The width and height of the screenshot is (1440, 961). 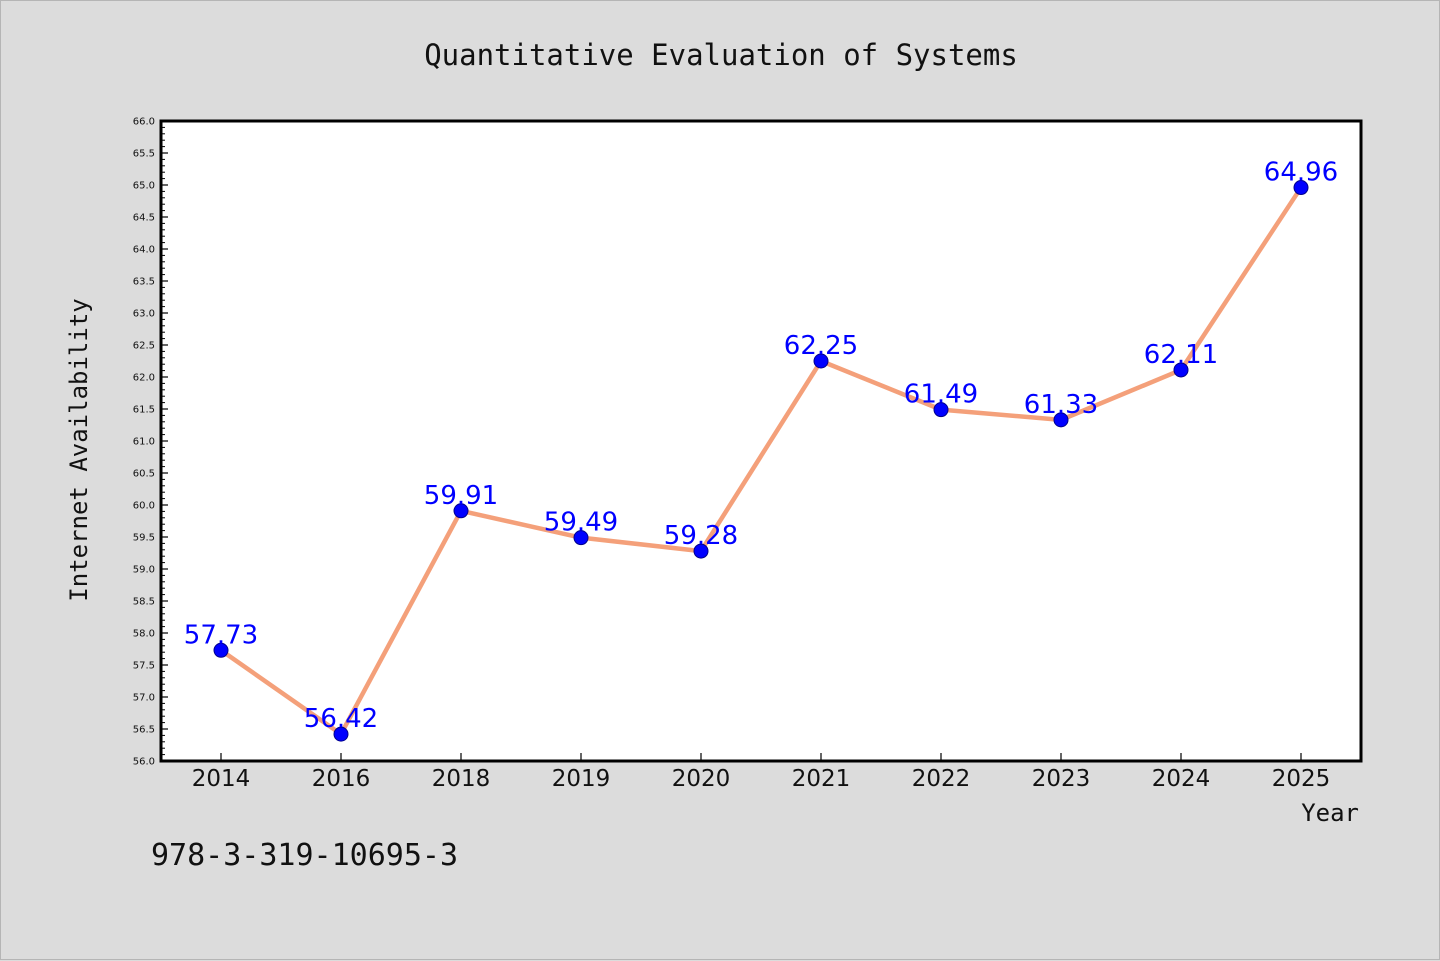 I want to click on y-tick-label: 60.0, so click(x=144, y=506).